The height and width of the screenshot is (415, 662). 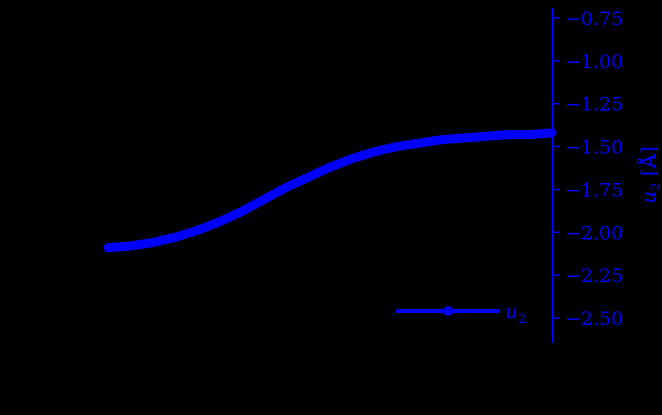 I want to click on y-axis-label-unit: [Å], so click(x=647, y=161).